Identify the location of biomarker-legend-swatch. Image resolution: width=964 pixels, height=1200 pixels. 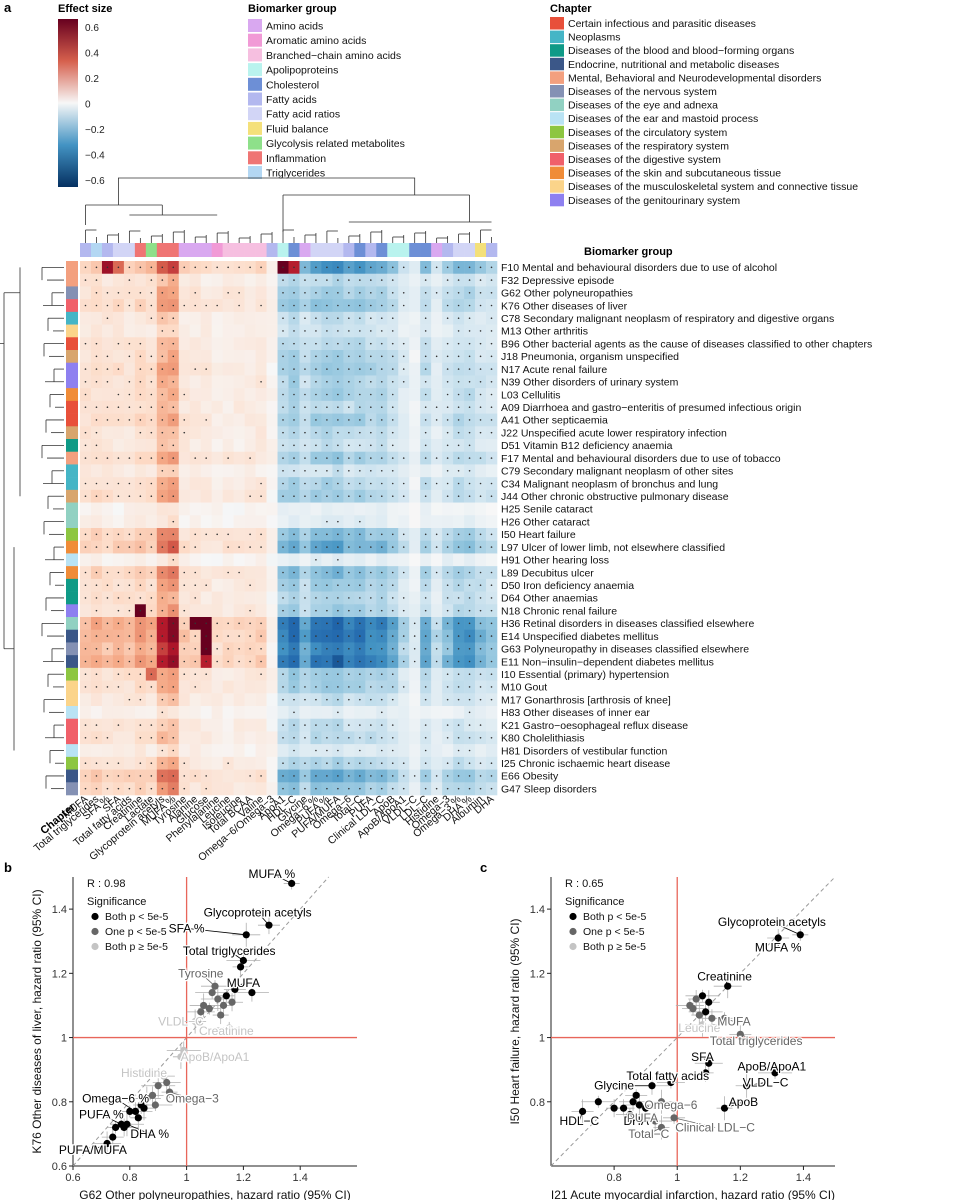
(255, 25).